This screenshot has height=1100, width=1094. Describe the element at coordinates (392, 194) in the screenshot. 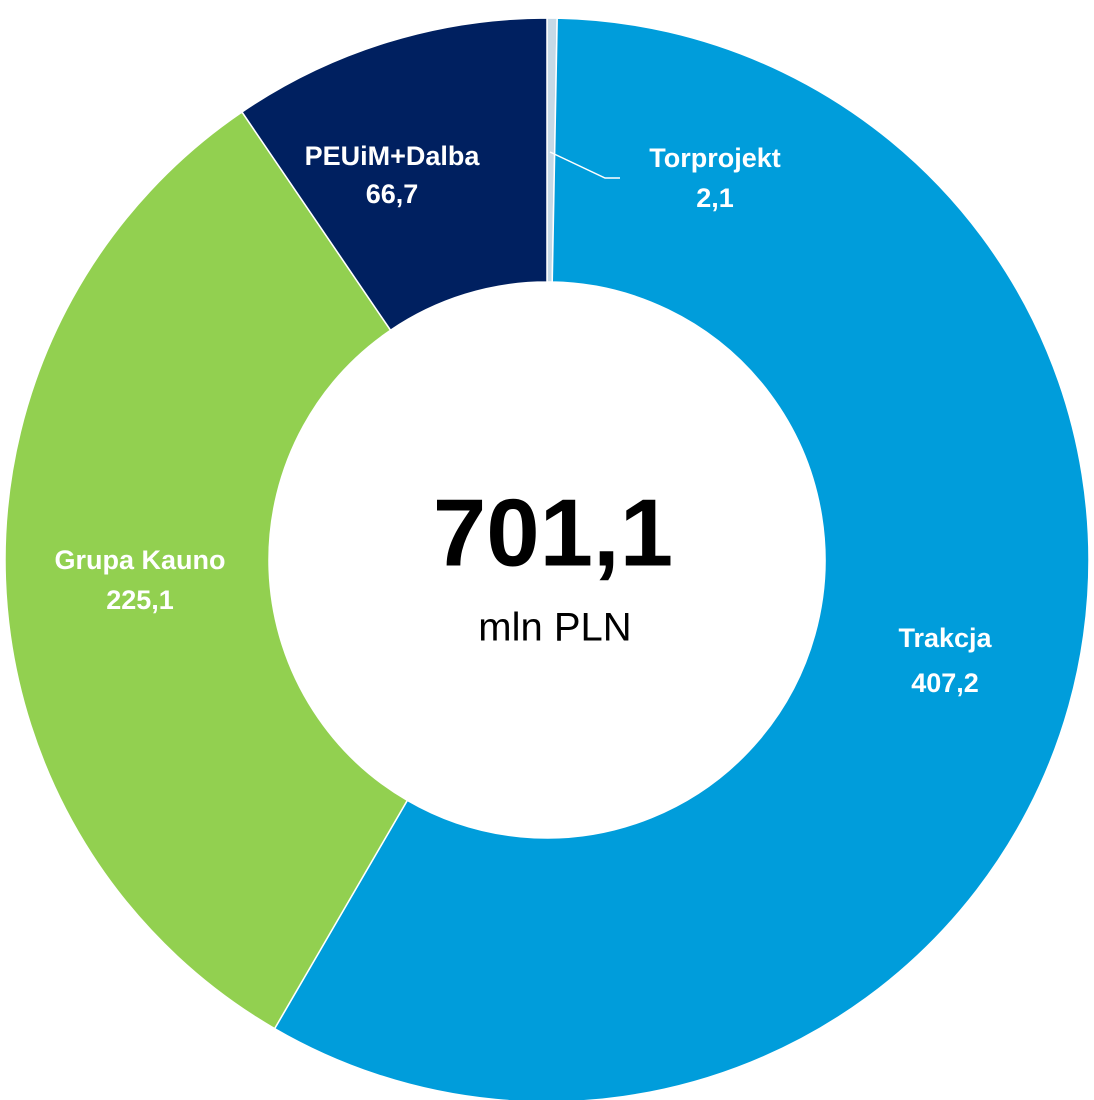

I see `slice-value: 66,7` at that location.